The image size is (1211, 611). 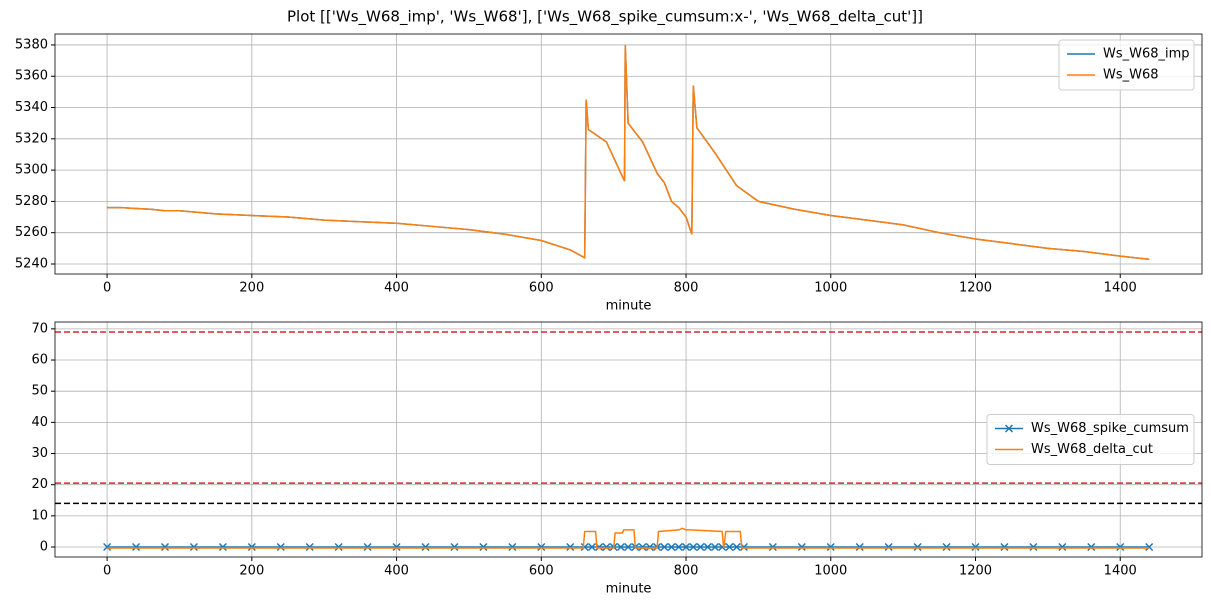 I want to click on y-tick-label: 50, so click(x=39, y=391).